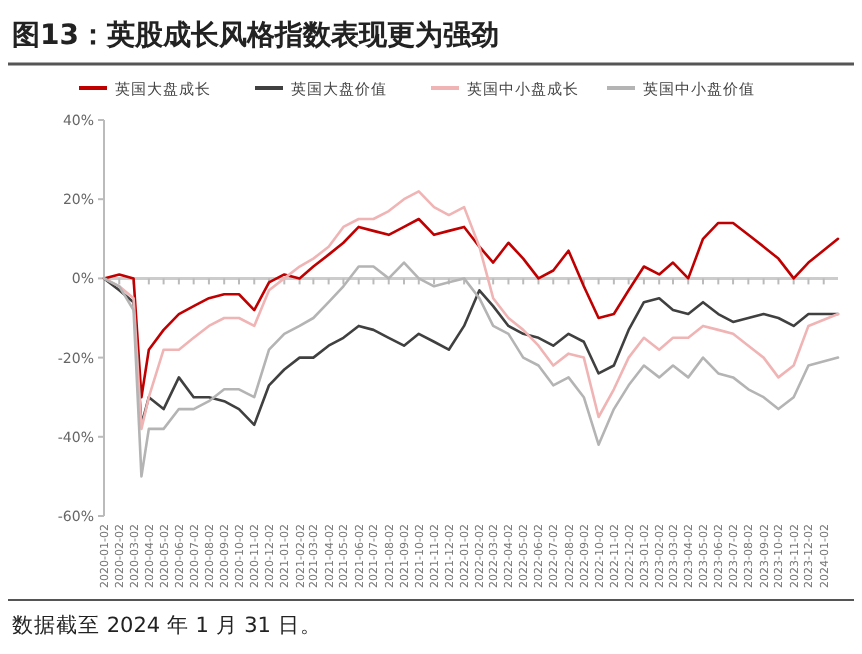  What do you see at coordinates (167, 625) in the screenshot?
I see `text: 数据截至 2024 年 1 月 31 日。` at bounding box center [167, 625].